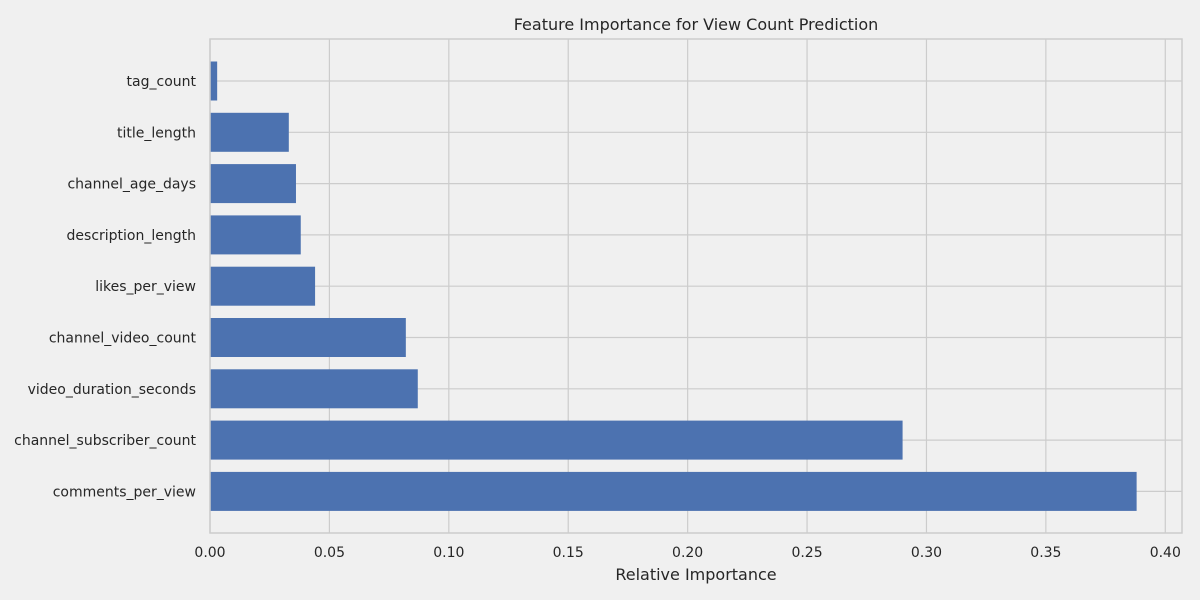  I want to click on x-tick-label: 0.05, so click(329, 553).